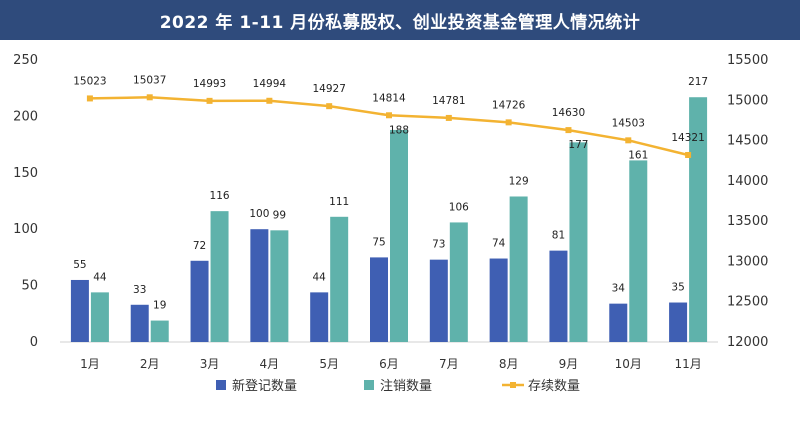 This screenshot has width=800, height=441. I want to click on data-label-existing: 15037, so click(149, 80).